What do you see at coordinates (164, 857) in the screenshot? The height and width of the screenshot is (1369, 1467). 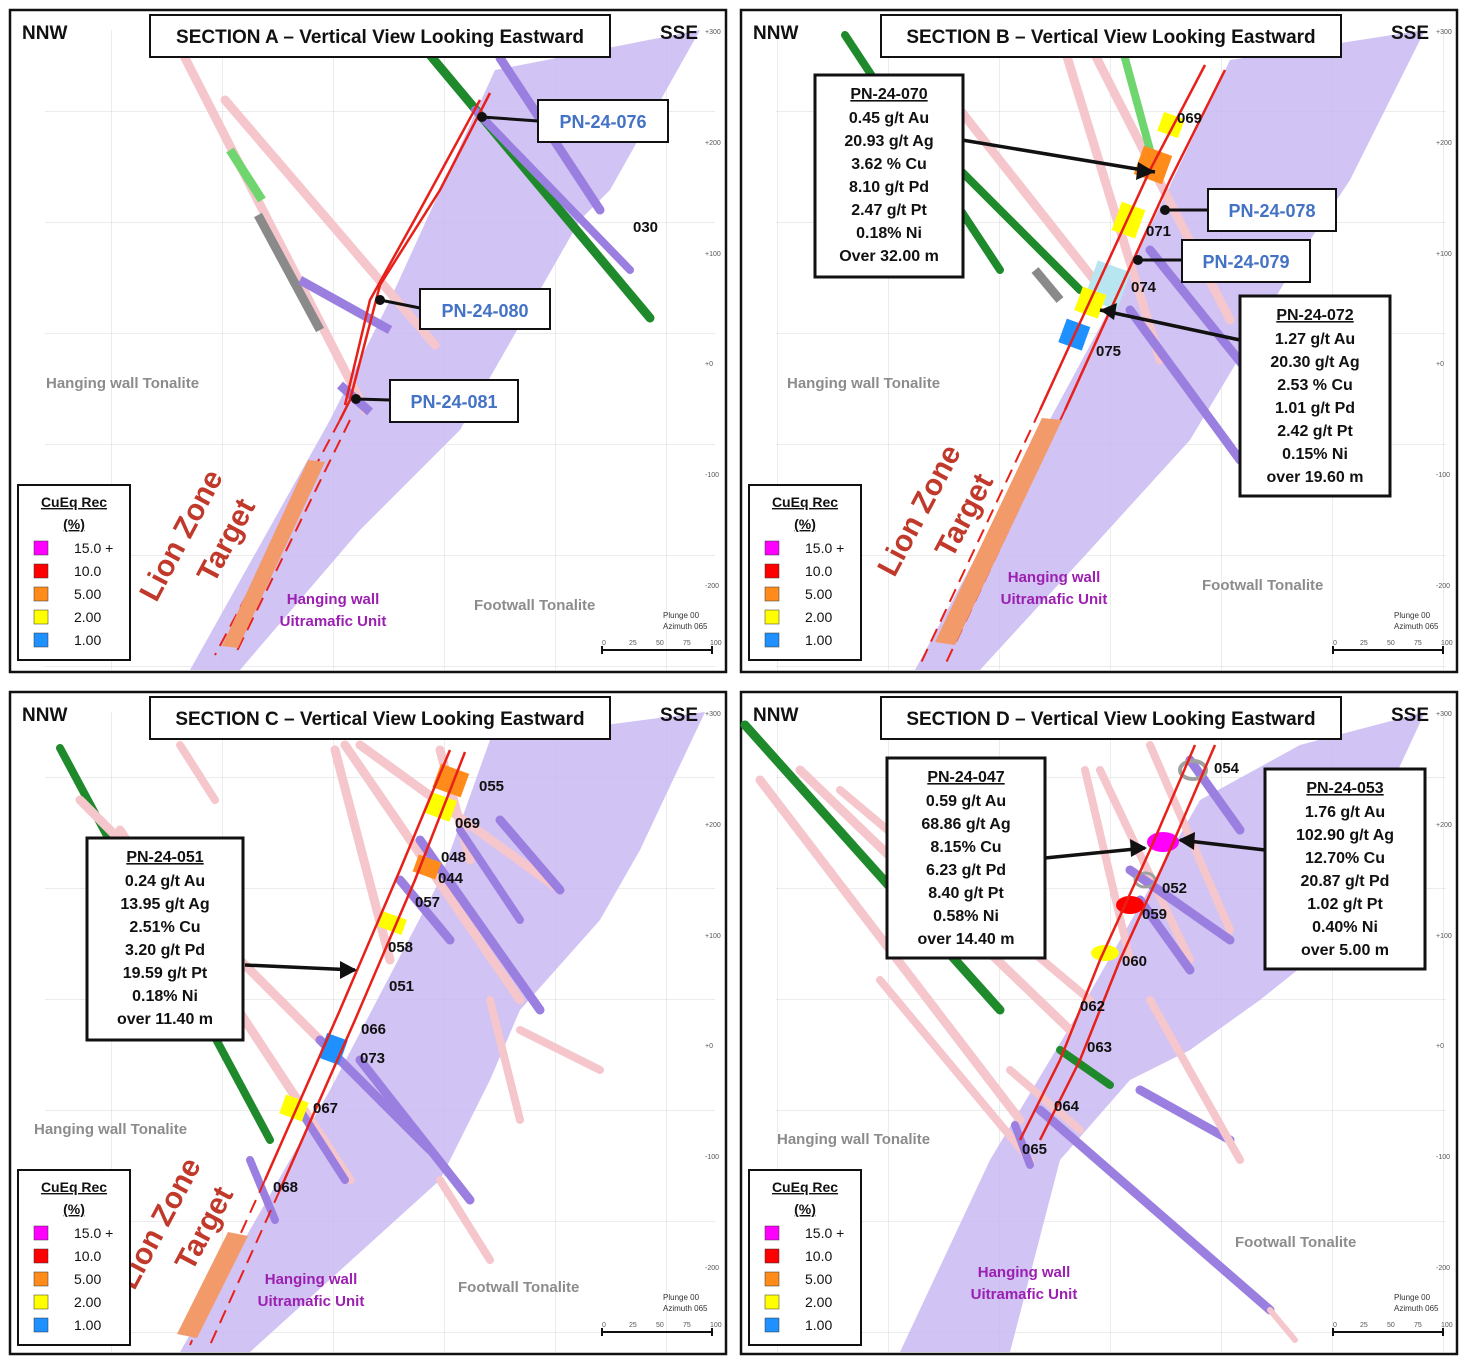 I see `assay-hole-id: PN-24-051` at bounding box center [164, 857].